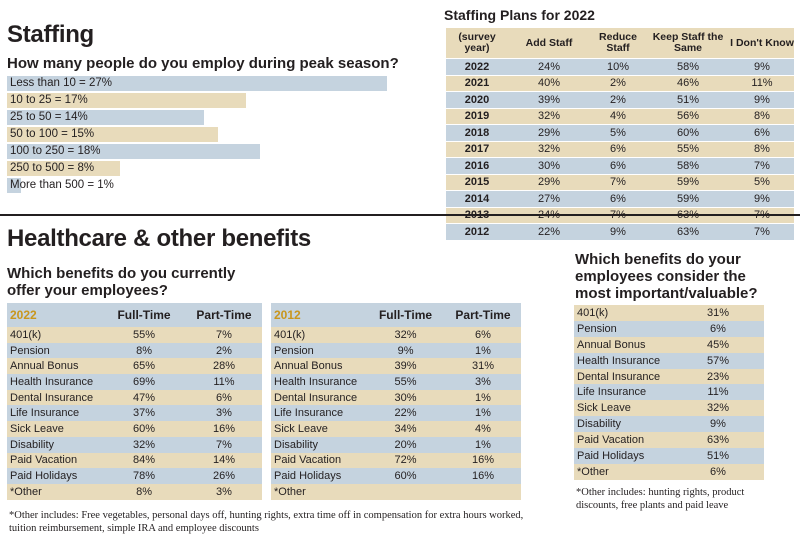 The height and width of the screenshot is (547, 800). What do you see at coordinates (718, 312) in the screenshot?
I see `importance-percent-cell: 31%` at bounding box center [718, 312].